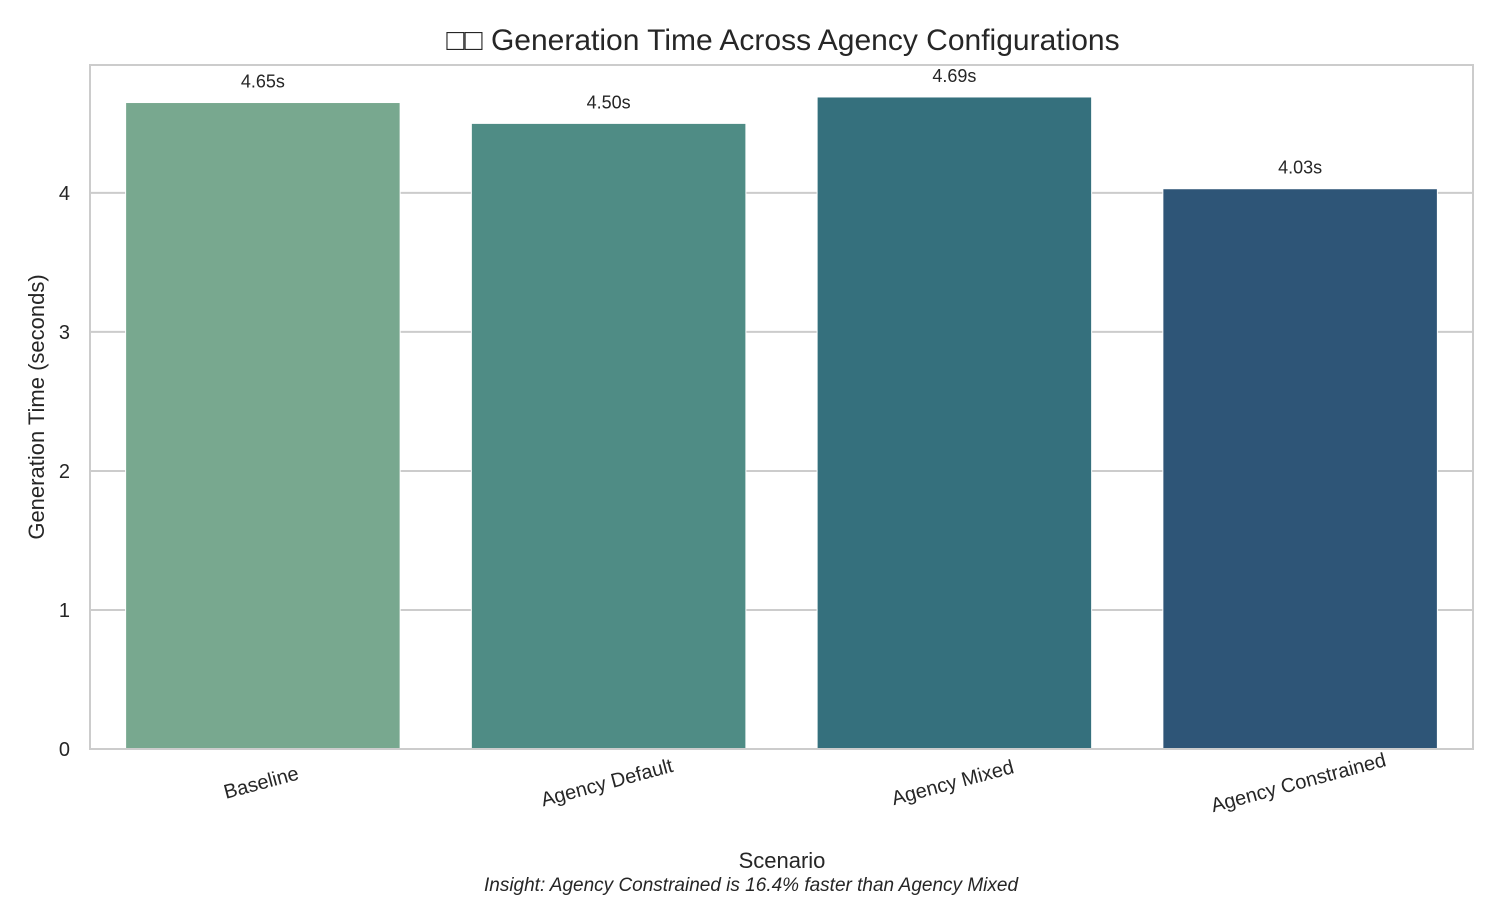 This screenshot has width=1500, height=900. I want to click on data-label-3: 4.03s, so click(1300, 168).